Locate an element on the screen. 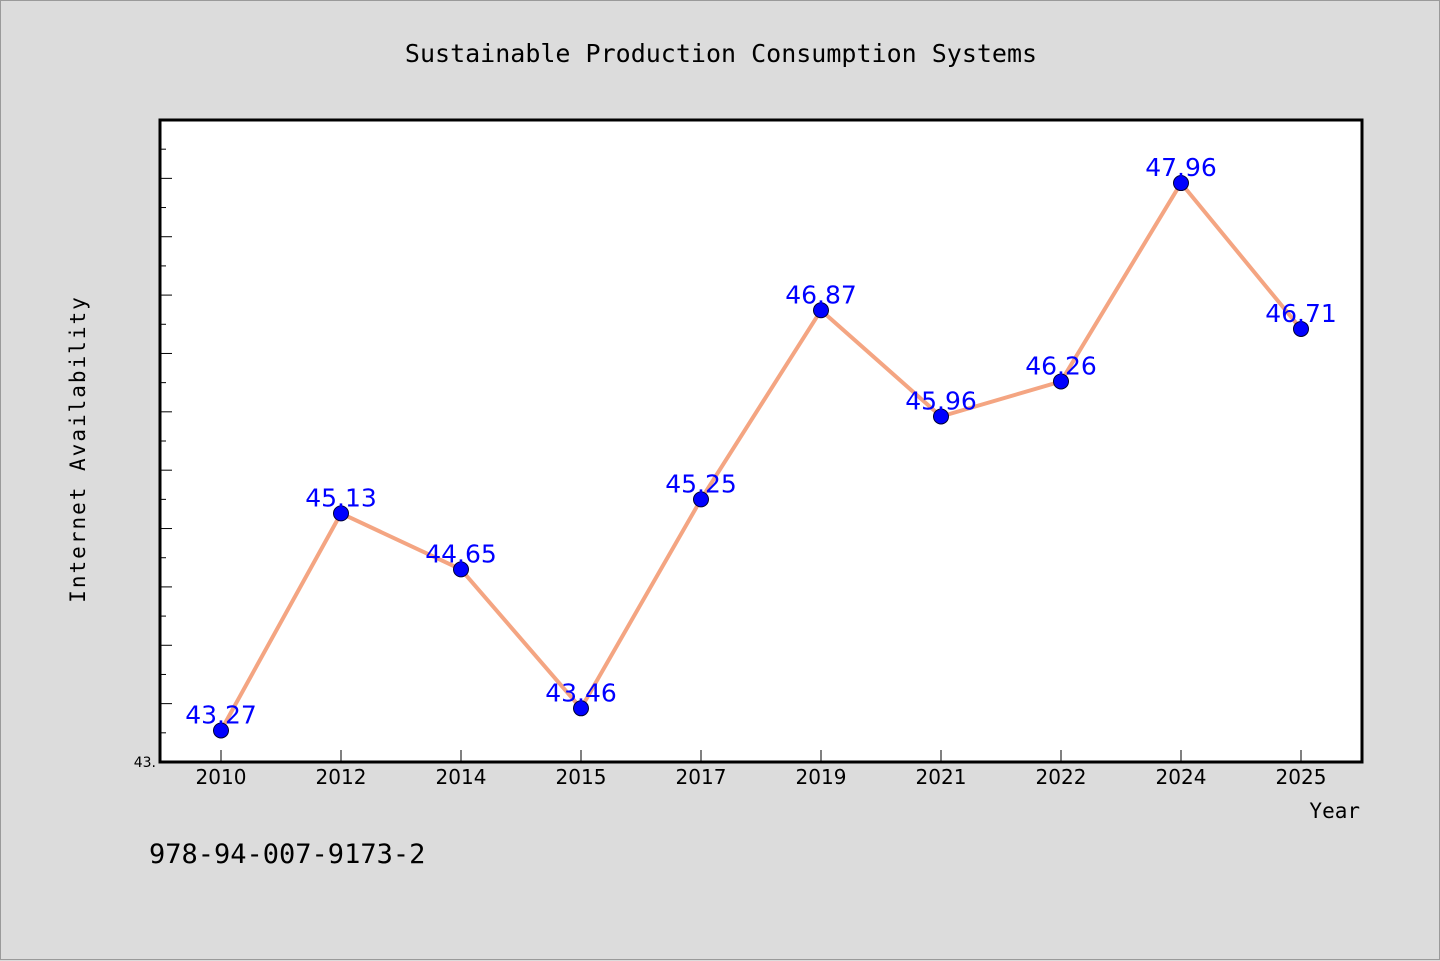 The width and height of the screenshot is (1440, 961). data-label: 46.71 is located at coordinates (1301, 313).